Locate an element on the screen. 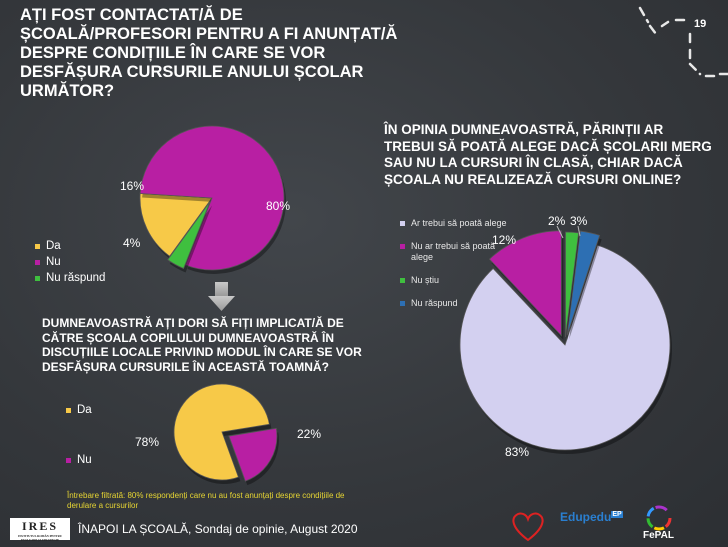 This screenshot has height=547, width=728. pie2-label-nu: 22% is located at coordinates (309, 434).